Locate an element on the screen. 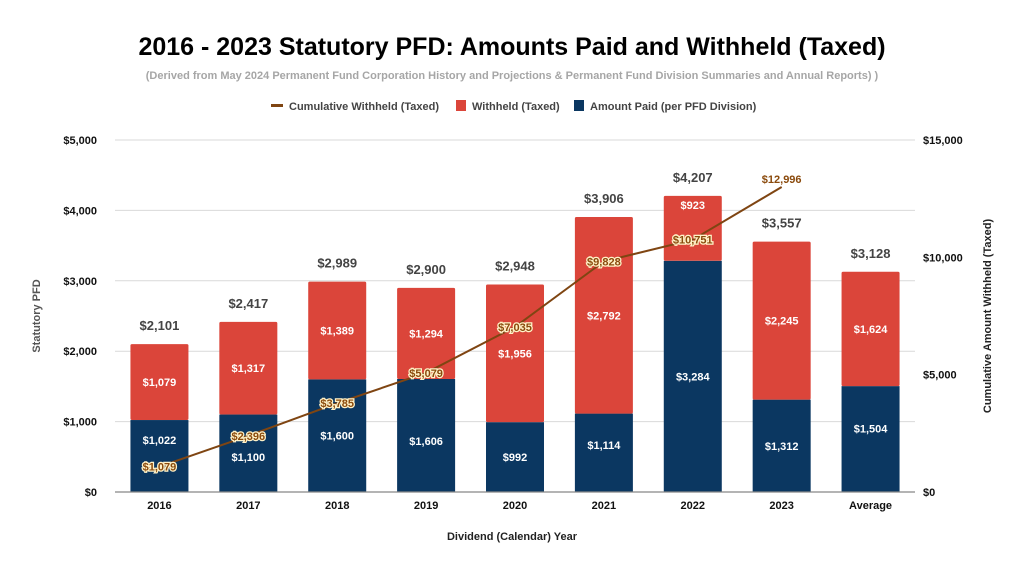 Image resolution: width=1024 pixels, height=572 pixels. bar-label-amount-paid: $1,504 is located at coordinates (871, 429).